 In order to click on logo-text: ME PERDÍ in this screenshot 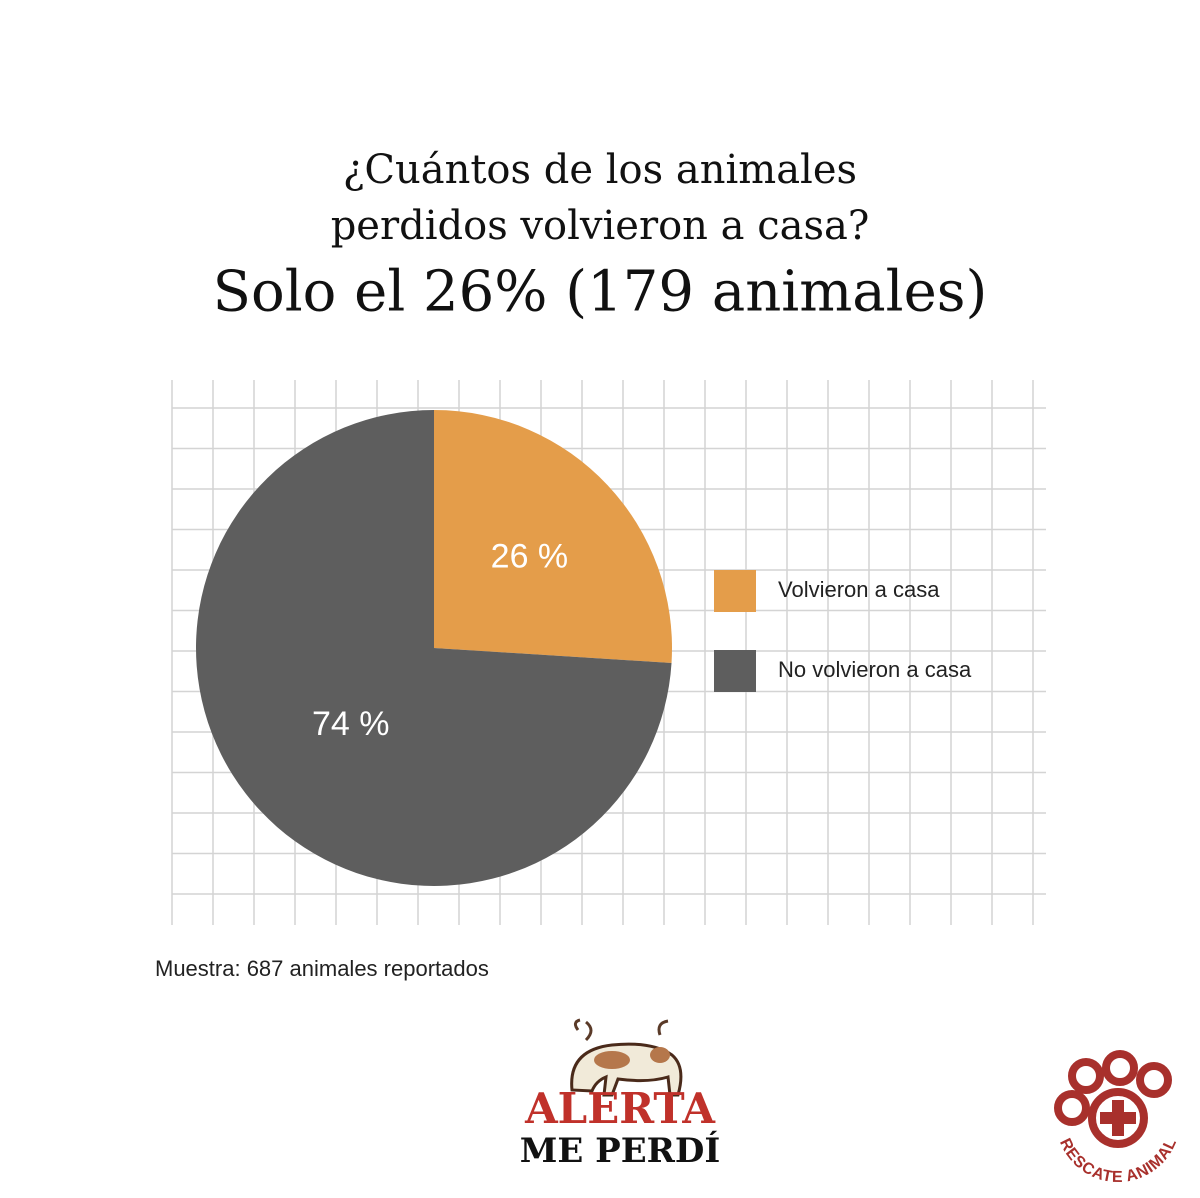, I will do `click(620, 1150)`.